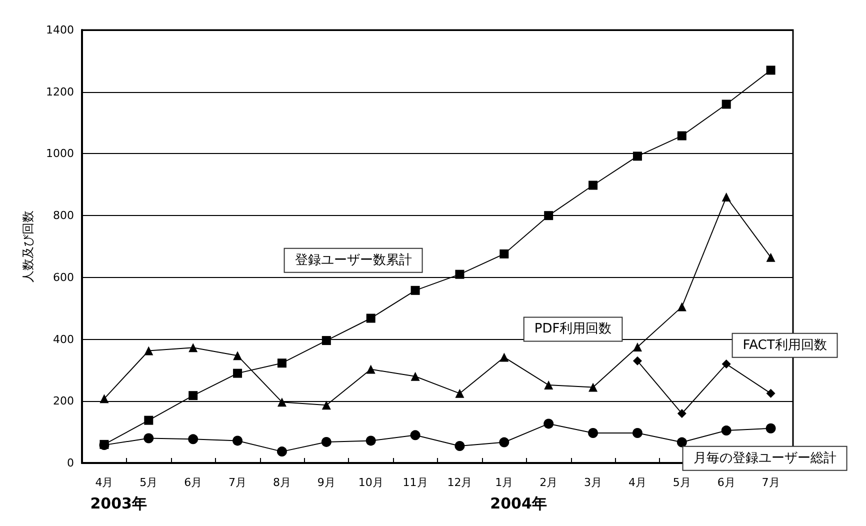 The width and height of the screenshot is (866, 526). I want to click on y-tick-label: 1400, so click(60, 30).